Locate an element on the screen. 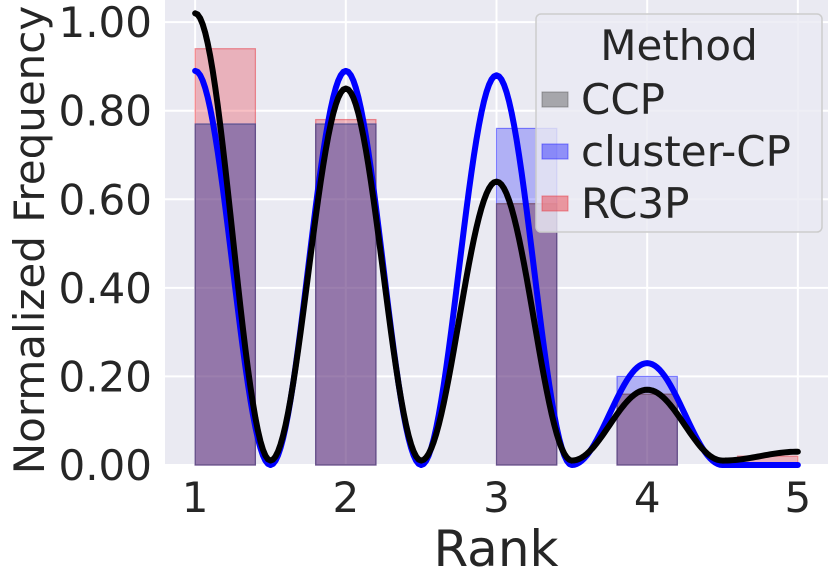 This screenshot has width=830, height=569. x-tick-label: 4 is located at coordinates (647, 497).